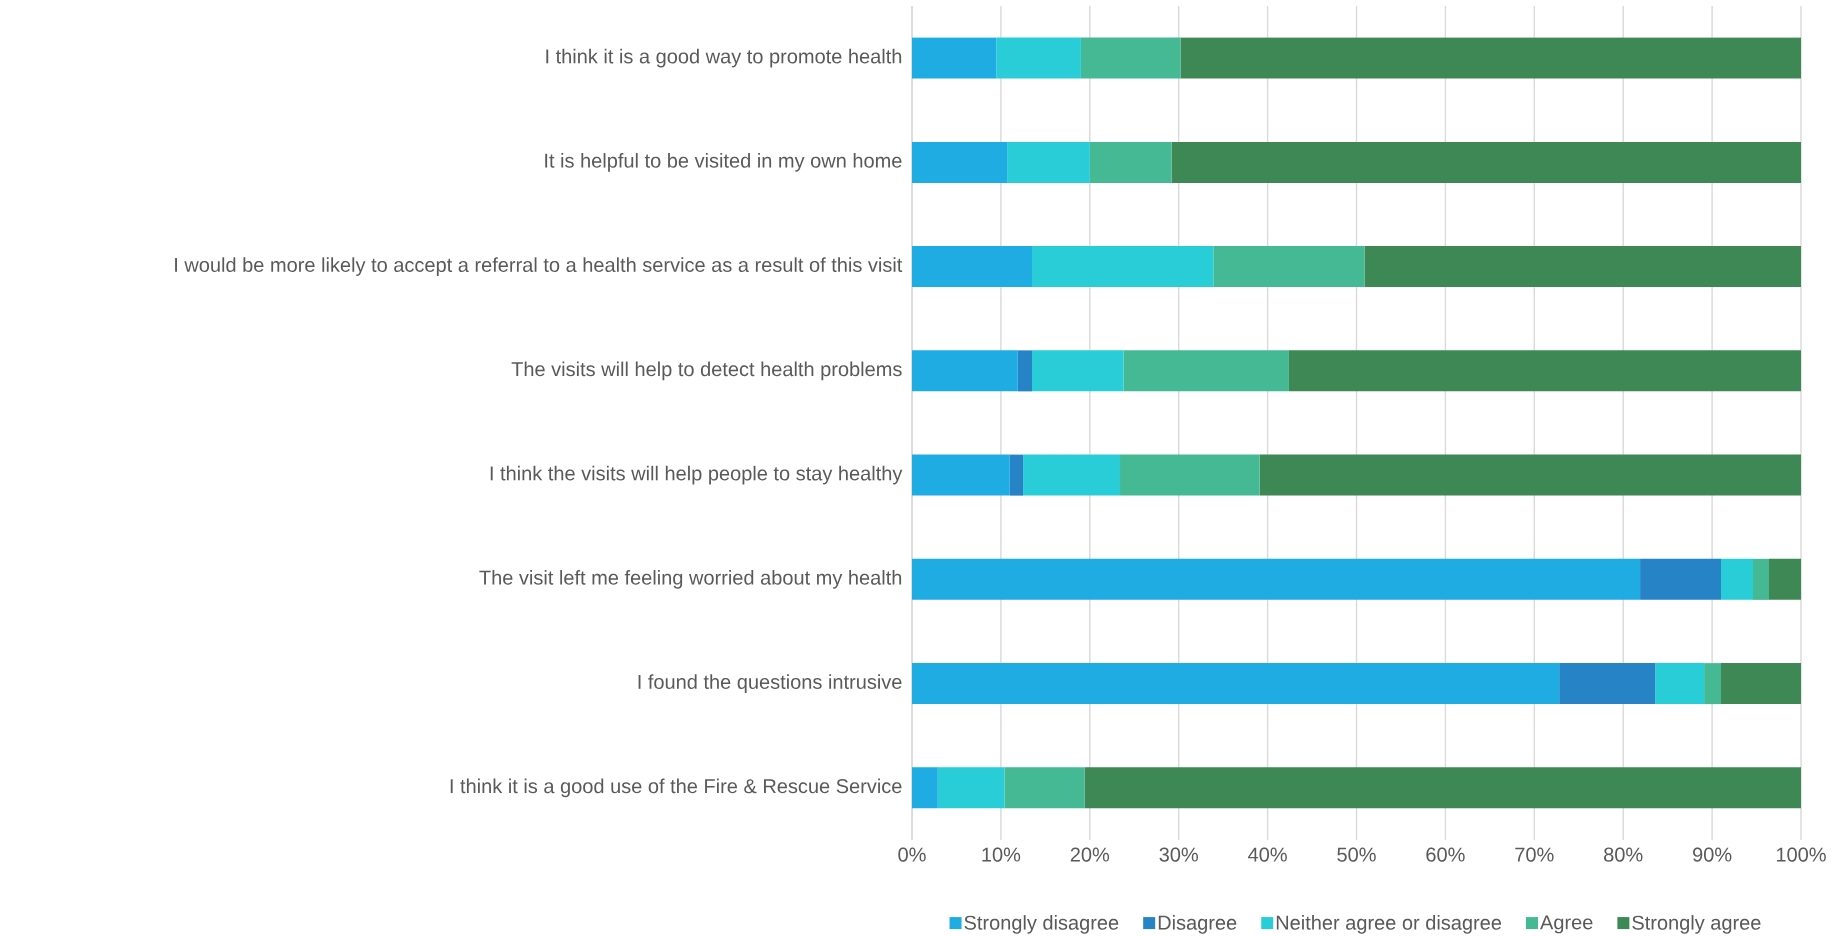 This screenshot has height=936, width=1847. I want to click on x-tick-label: 20%, so click(1090, 854).